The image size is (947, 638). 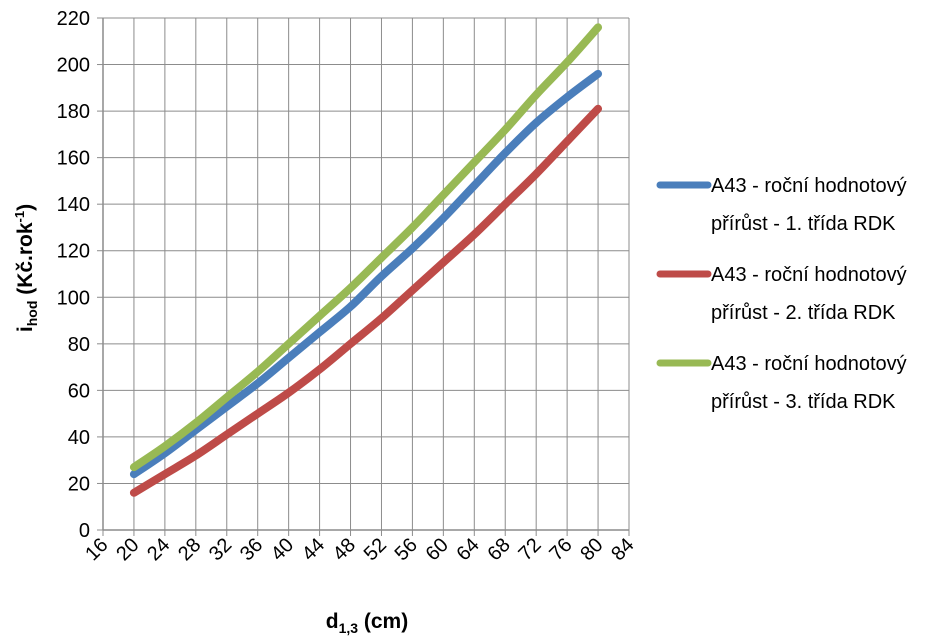 I want to click on legend-label-3-line-1: A43 - roční hodnotový, so click(x=809, y=364).